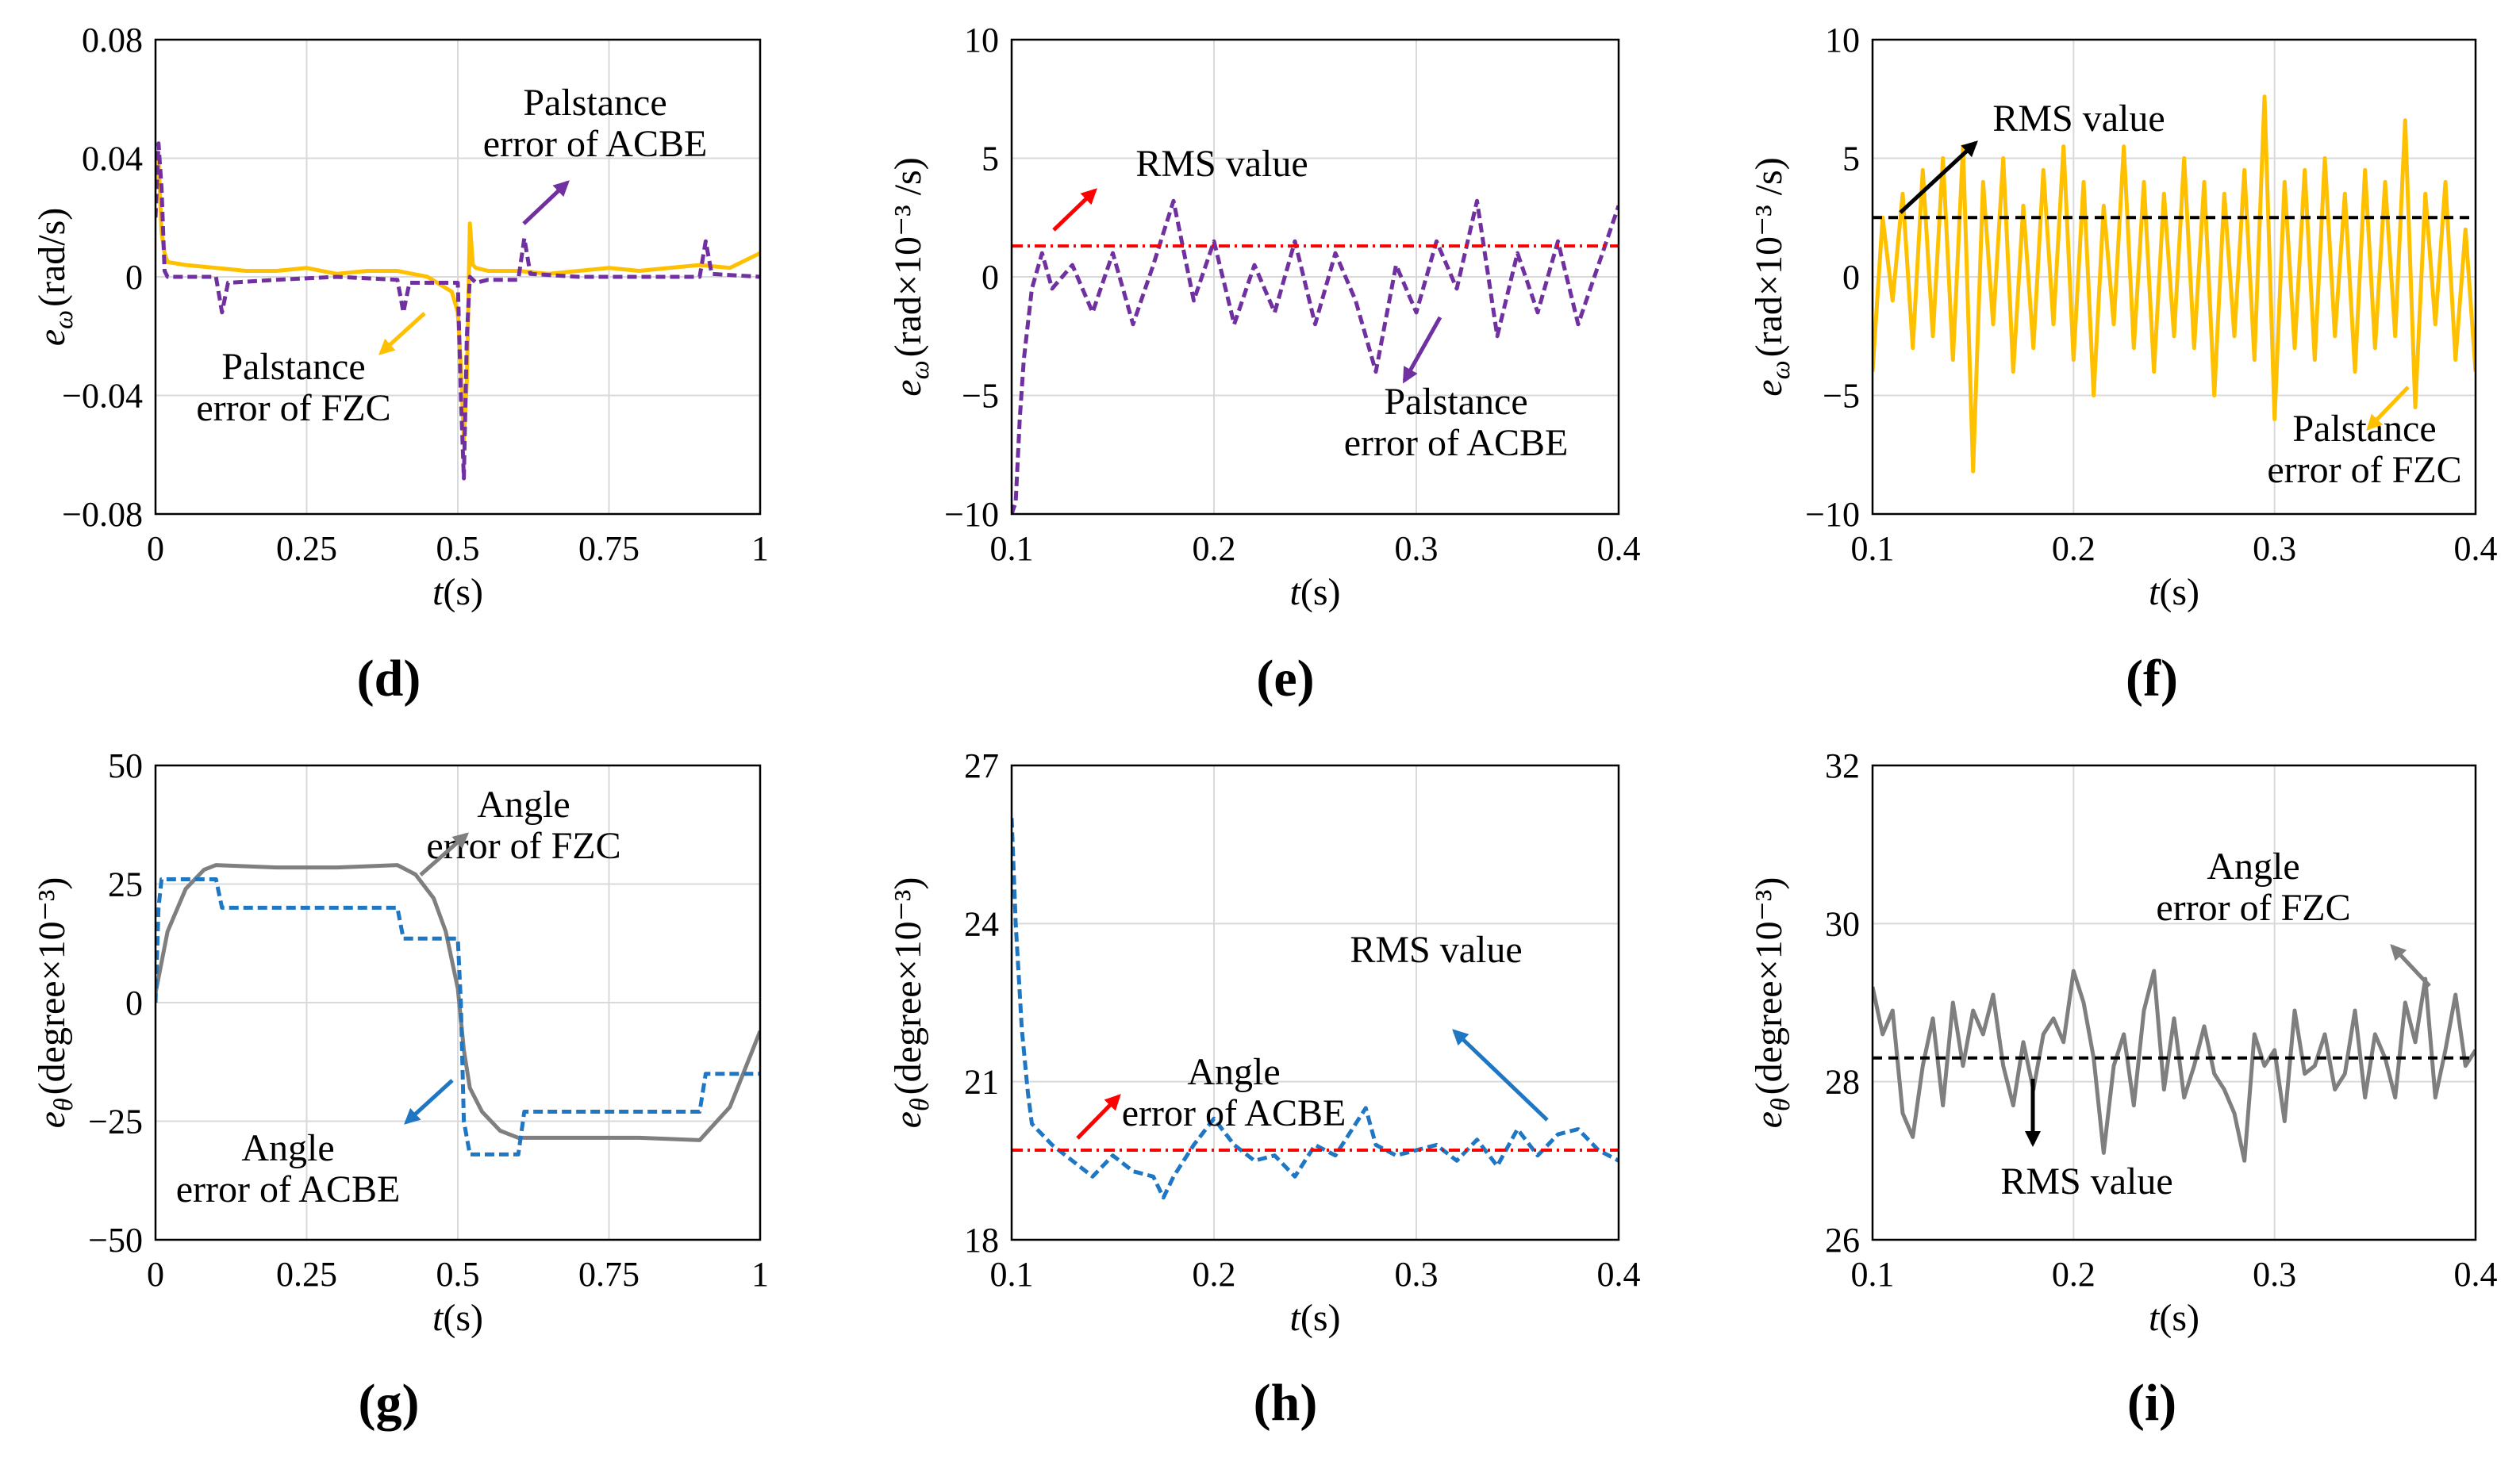  What do you see at coordinates (1285, 679) in the screenshot?
I see `panel-label: (e)` at bounding box center [1285, 679].